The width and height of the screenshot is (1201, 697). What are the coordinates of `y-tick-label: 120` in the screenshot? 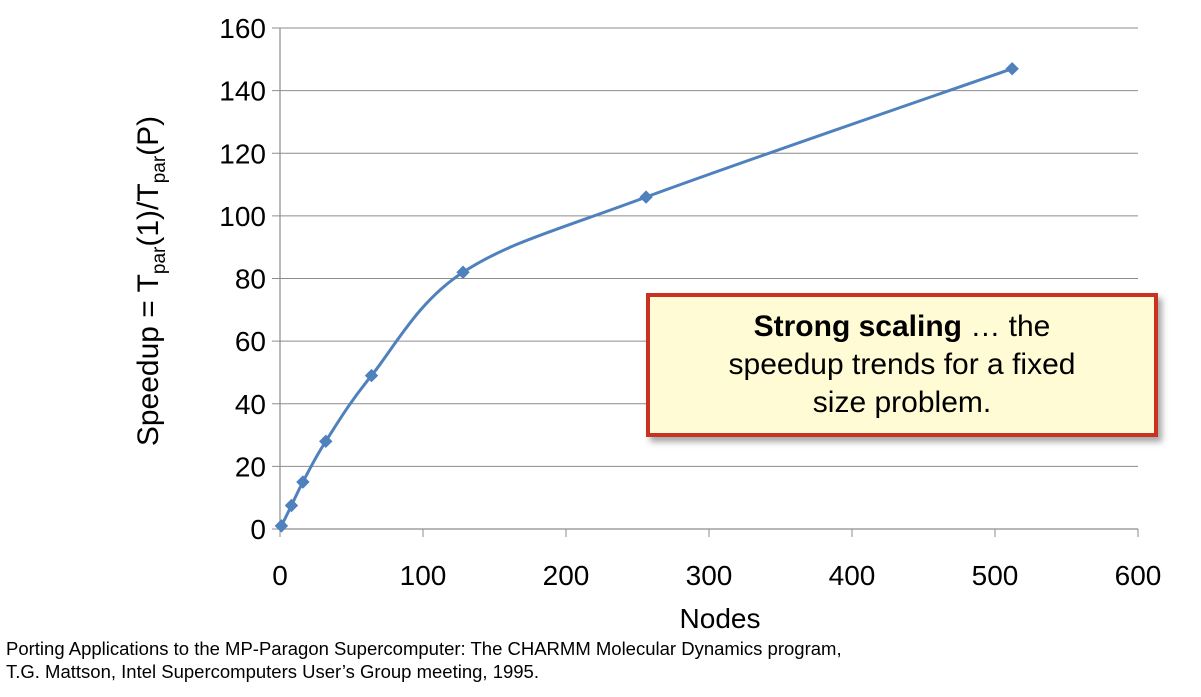 It's located at (242, 153).